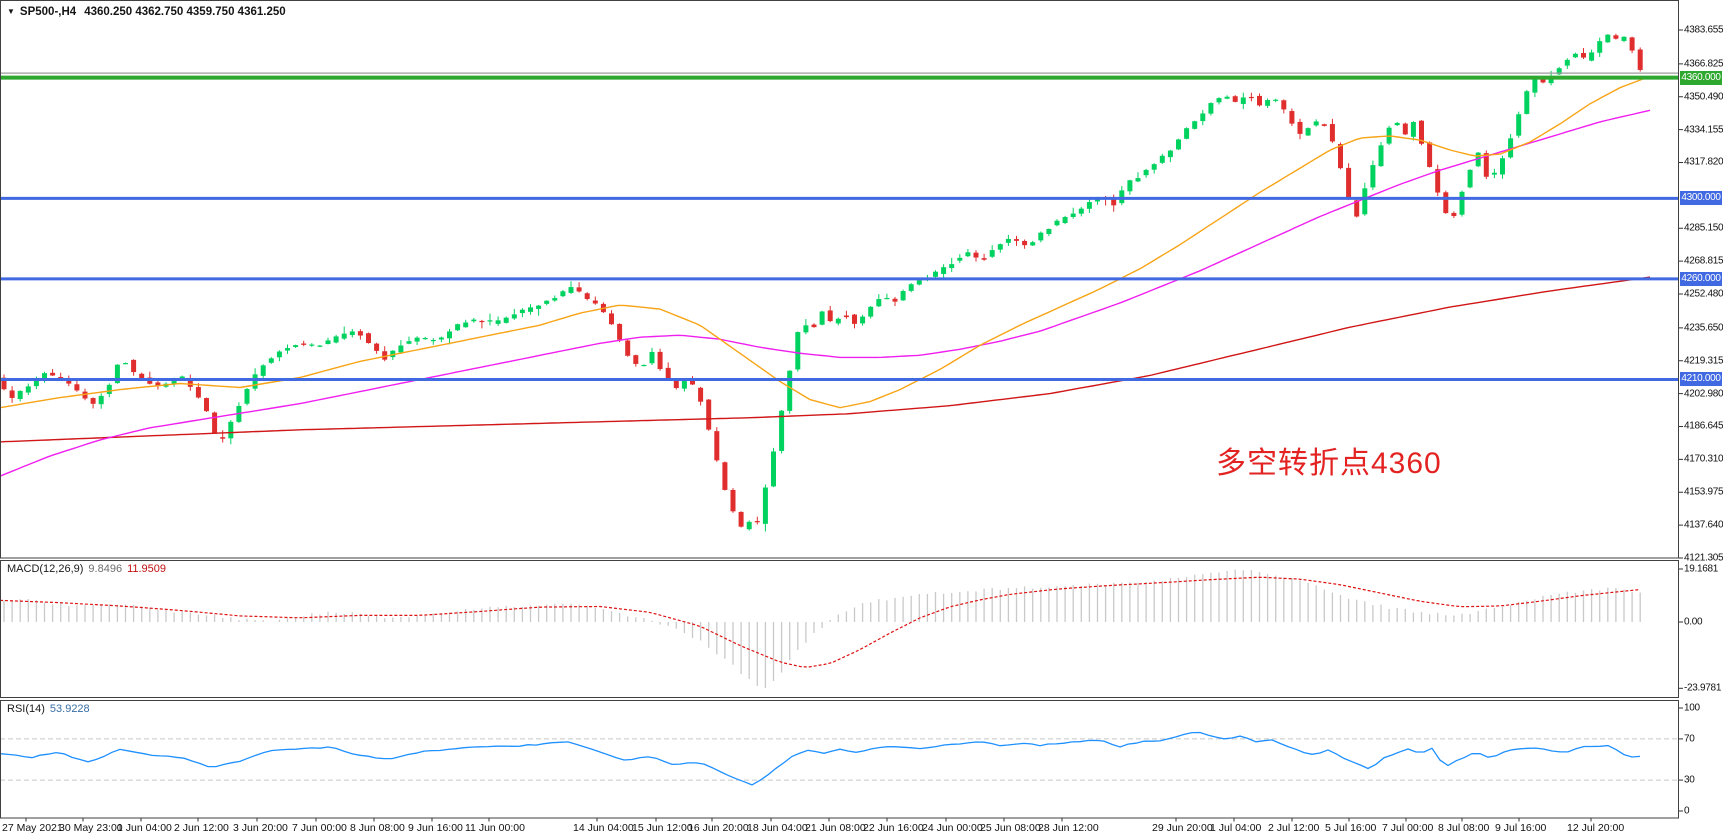 The height and width of the screenshot is (839, 1723). What do you see at coordinates (147, 569) in the screenshot?
I see `macd-signal-value: 11.9509` at bounding box center [147, 569].